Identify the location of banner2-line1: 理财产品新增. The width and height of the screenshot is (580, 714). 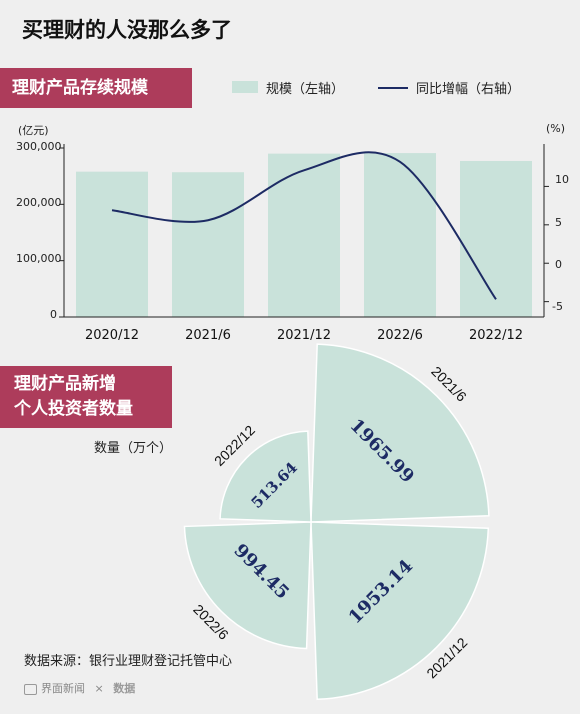
(65, 384).